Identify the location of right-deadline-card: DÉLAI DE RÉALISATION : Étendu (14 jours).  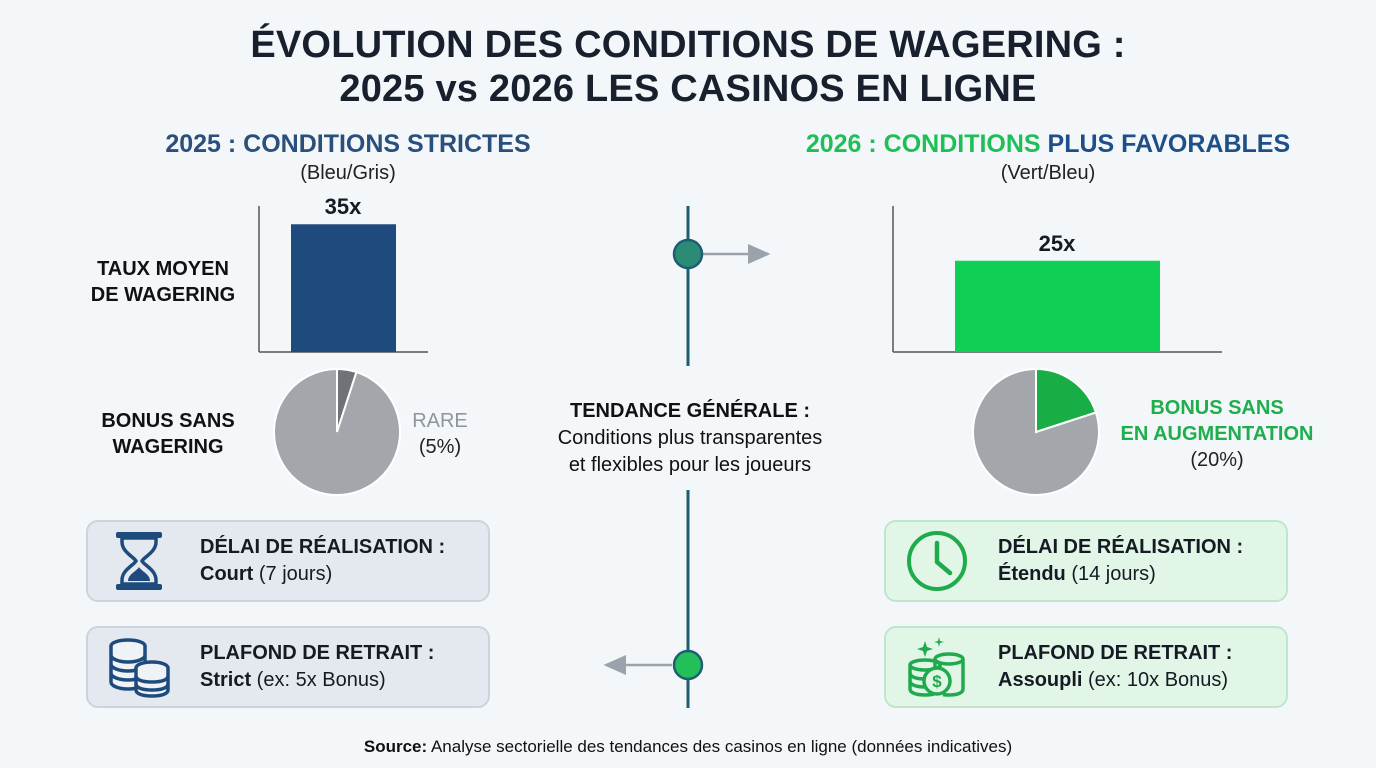
(1086, 561).